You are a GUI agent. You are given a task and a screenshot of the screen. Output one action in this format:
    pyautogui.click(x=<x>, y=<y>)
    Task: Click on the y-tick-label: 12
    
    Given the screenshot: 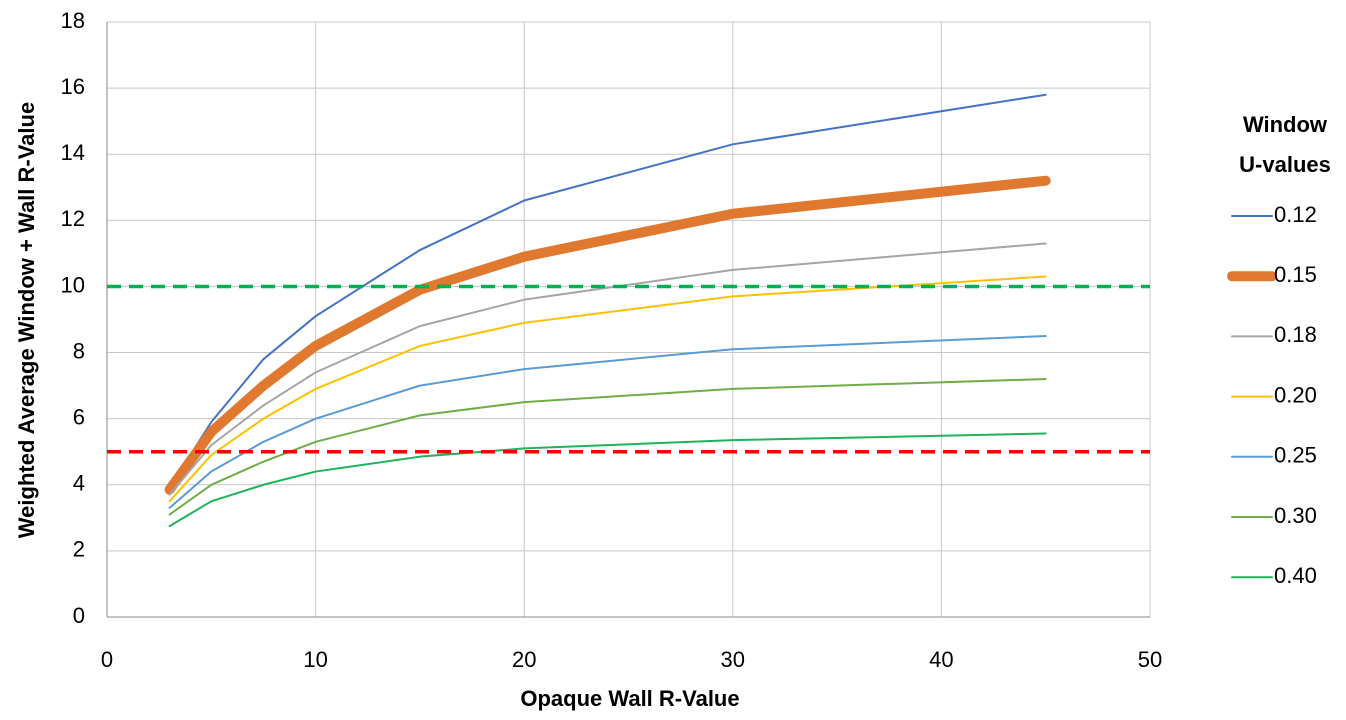 What is the action you would take?
    pyautogui.click(x=73, y=218)
    